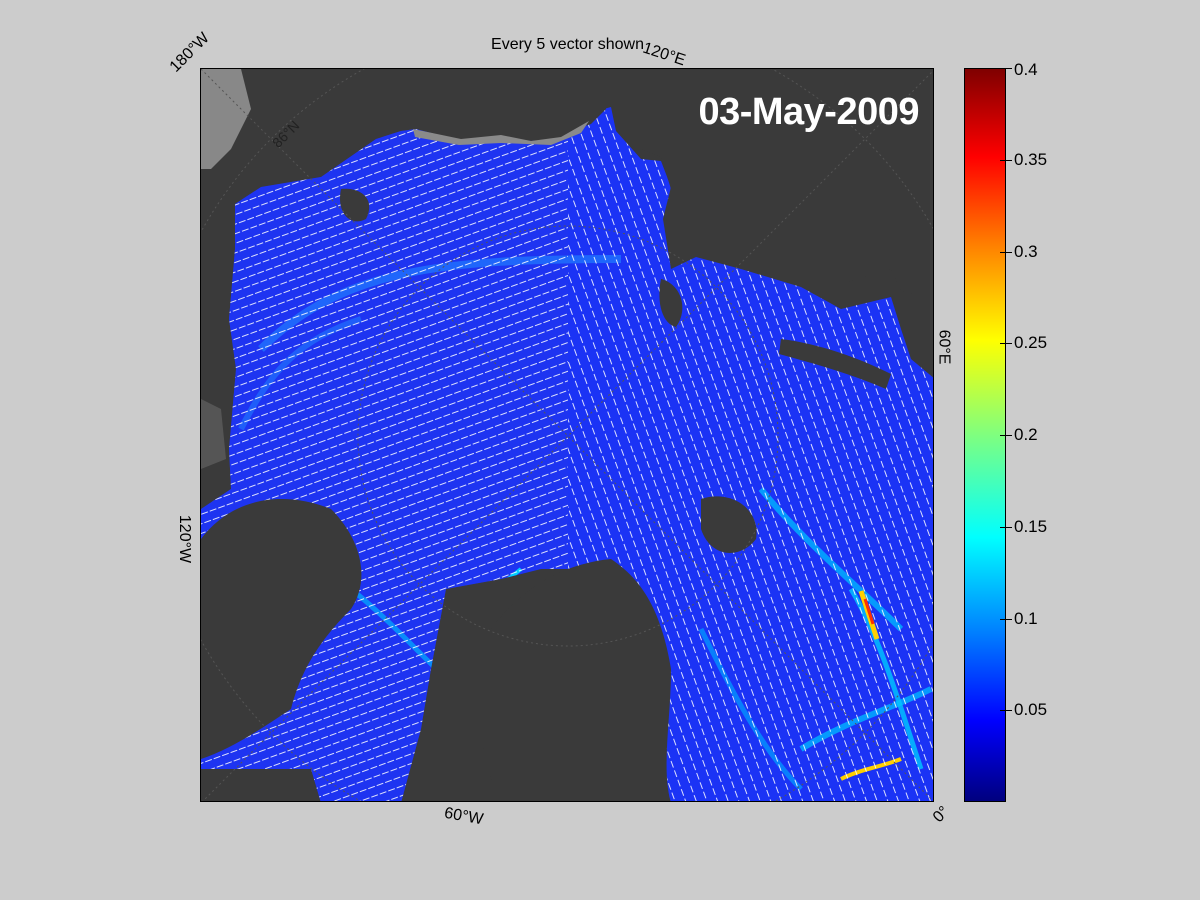  Describe the element at coordinates (355, 205) in the screenshot. I see `wrangel-island-landmass` at that location.